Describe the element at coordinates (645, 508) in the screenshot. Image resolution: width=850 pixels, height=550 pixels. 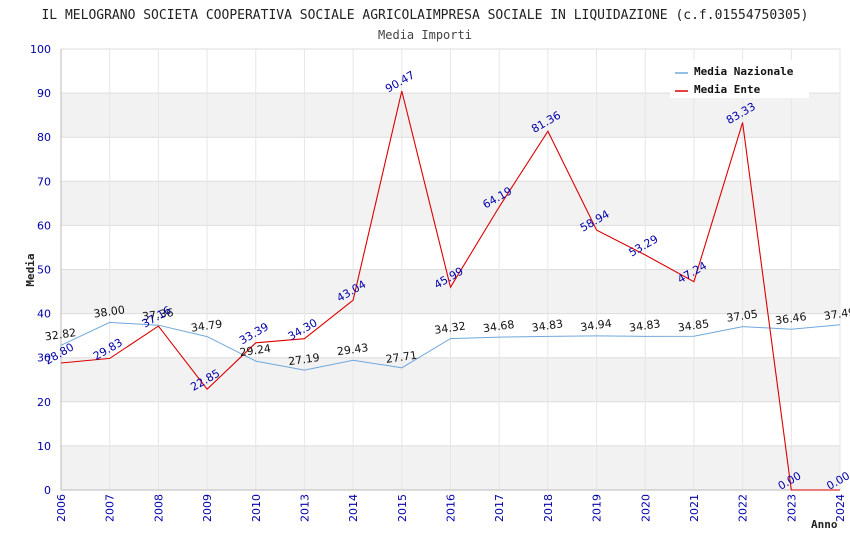
I see `x-tick-label: 2020` at that location.